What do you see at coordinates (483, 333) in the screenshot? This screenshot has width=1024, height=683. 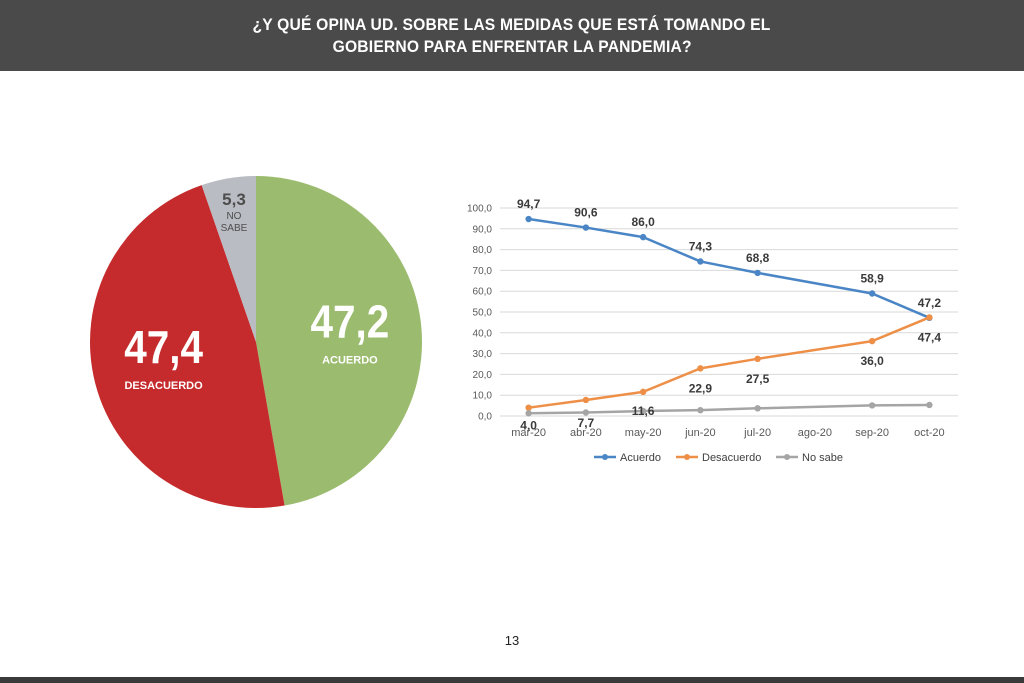 I see `y-tick-label: 40,0` at bounding box center [483, 333].